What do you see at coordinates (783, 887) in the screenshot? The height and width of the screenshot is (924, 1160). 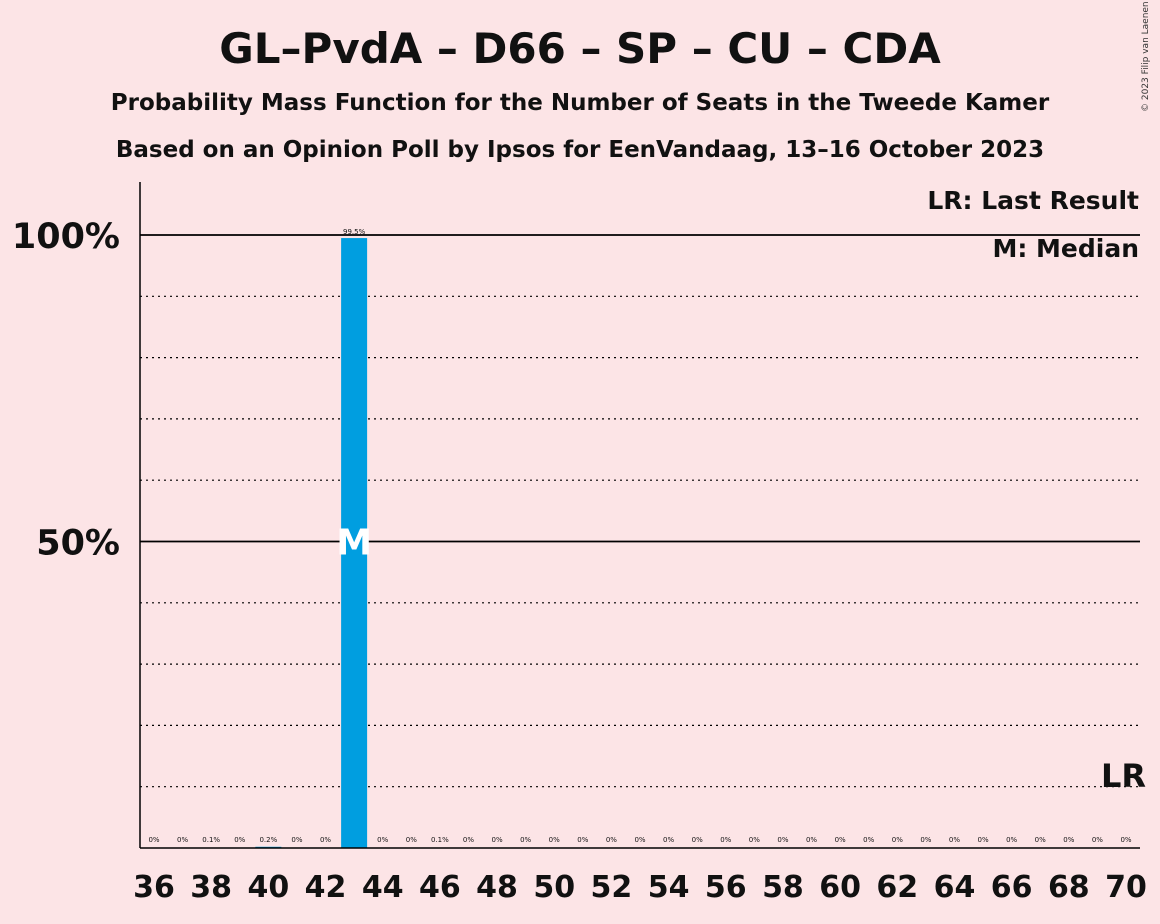 I see `x-tick-label: 58` at bounding box center [783, 887].